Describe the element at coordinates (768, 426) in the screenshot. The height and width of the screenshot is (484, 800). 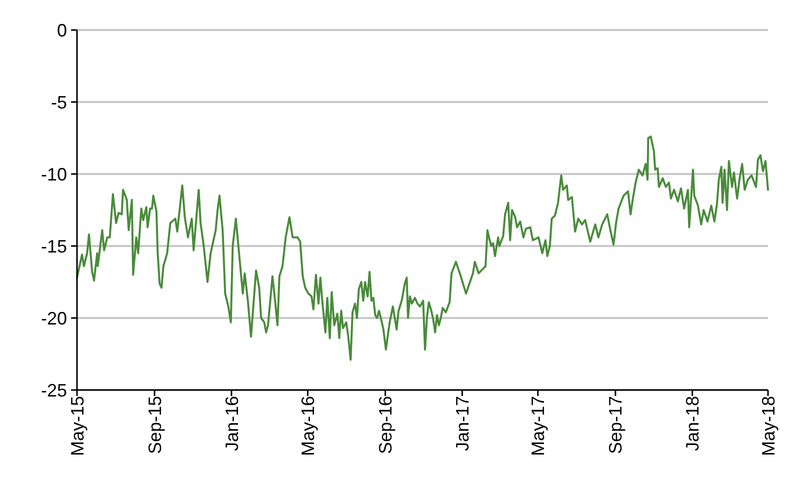
I see `x-tick-label: May-18` at that location.